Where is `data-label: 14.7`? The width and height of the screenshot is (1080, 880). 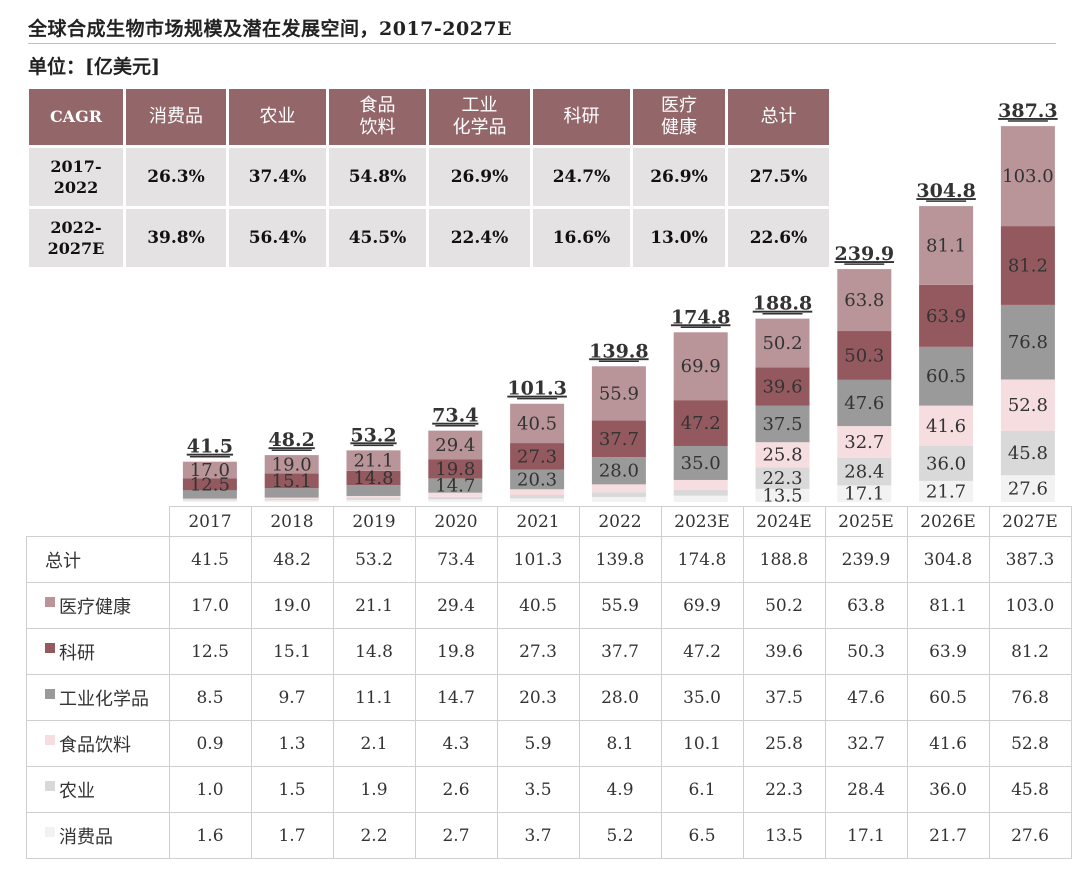
data-label: 14.7 is located at coordinates (455, 486).